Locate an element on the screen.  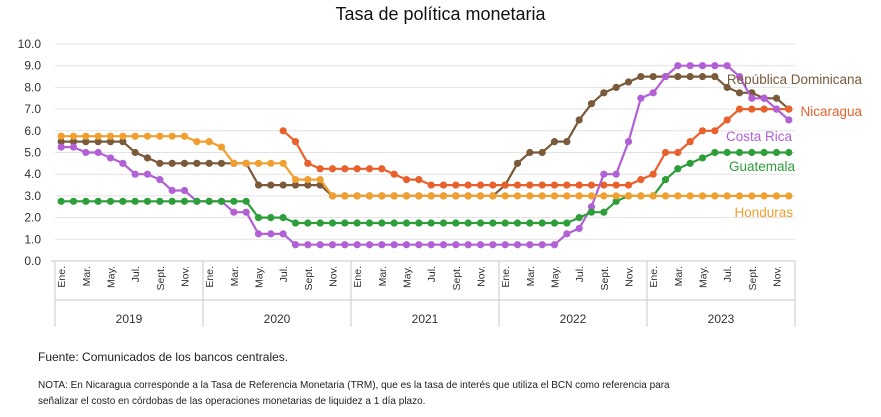
y-tick-label: 3.0 is located at coordinates (32, 196).